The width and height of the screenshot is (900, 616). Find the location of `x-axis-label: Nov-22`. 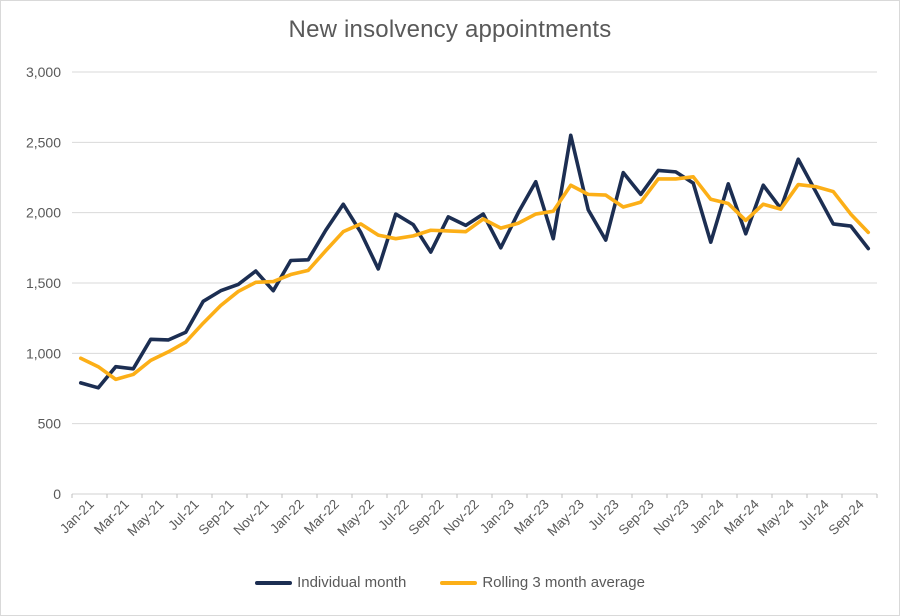

x-axis-label: Nov-22 is located at coordinates (460, 517).